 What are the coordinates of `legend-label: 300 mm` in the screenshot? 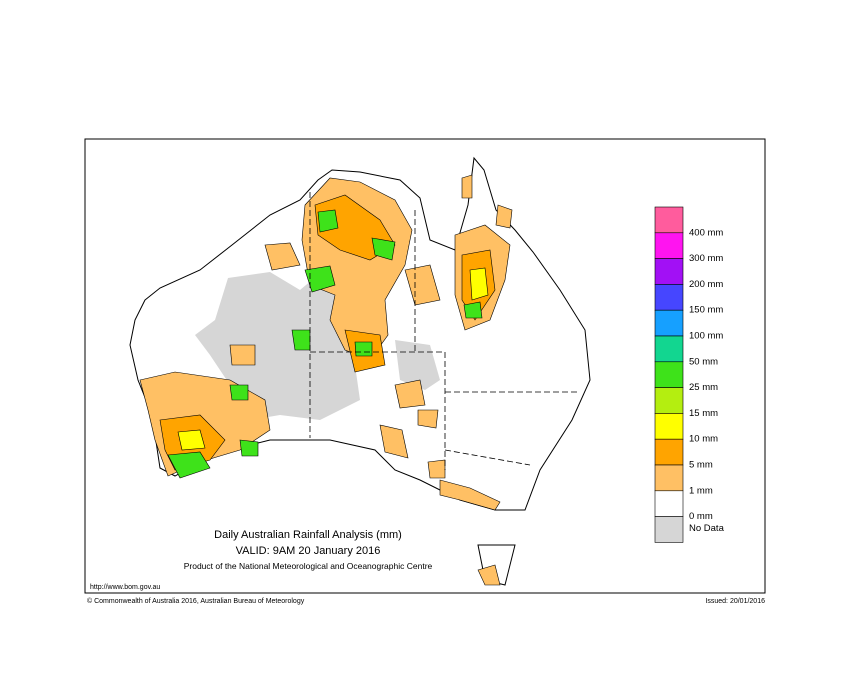 It's located at (706, 258).